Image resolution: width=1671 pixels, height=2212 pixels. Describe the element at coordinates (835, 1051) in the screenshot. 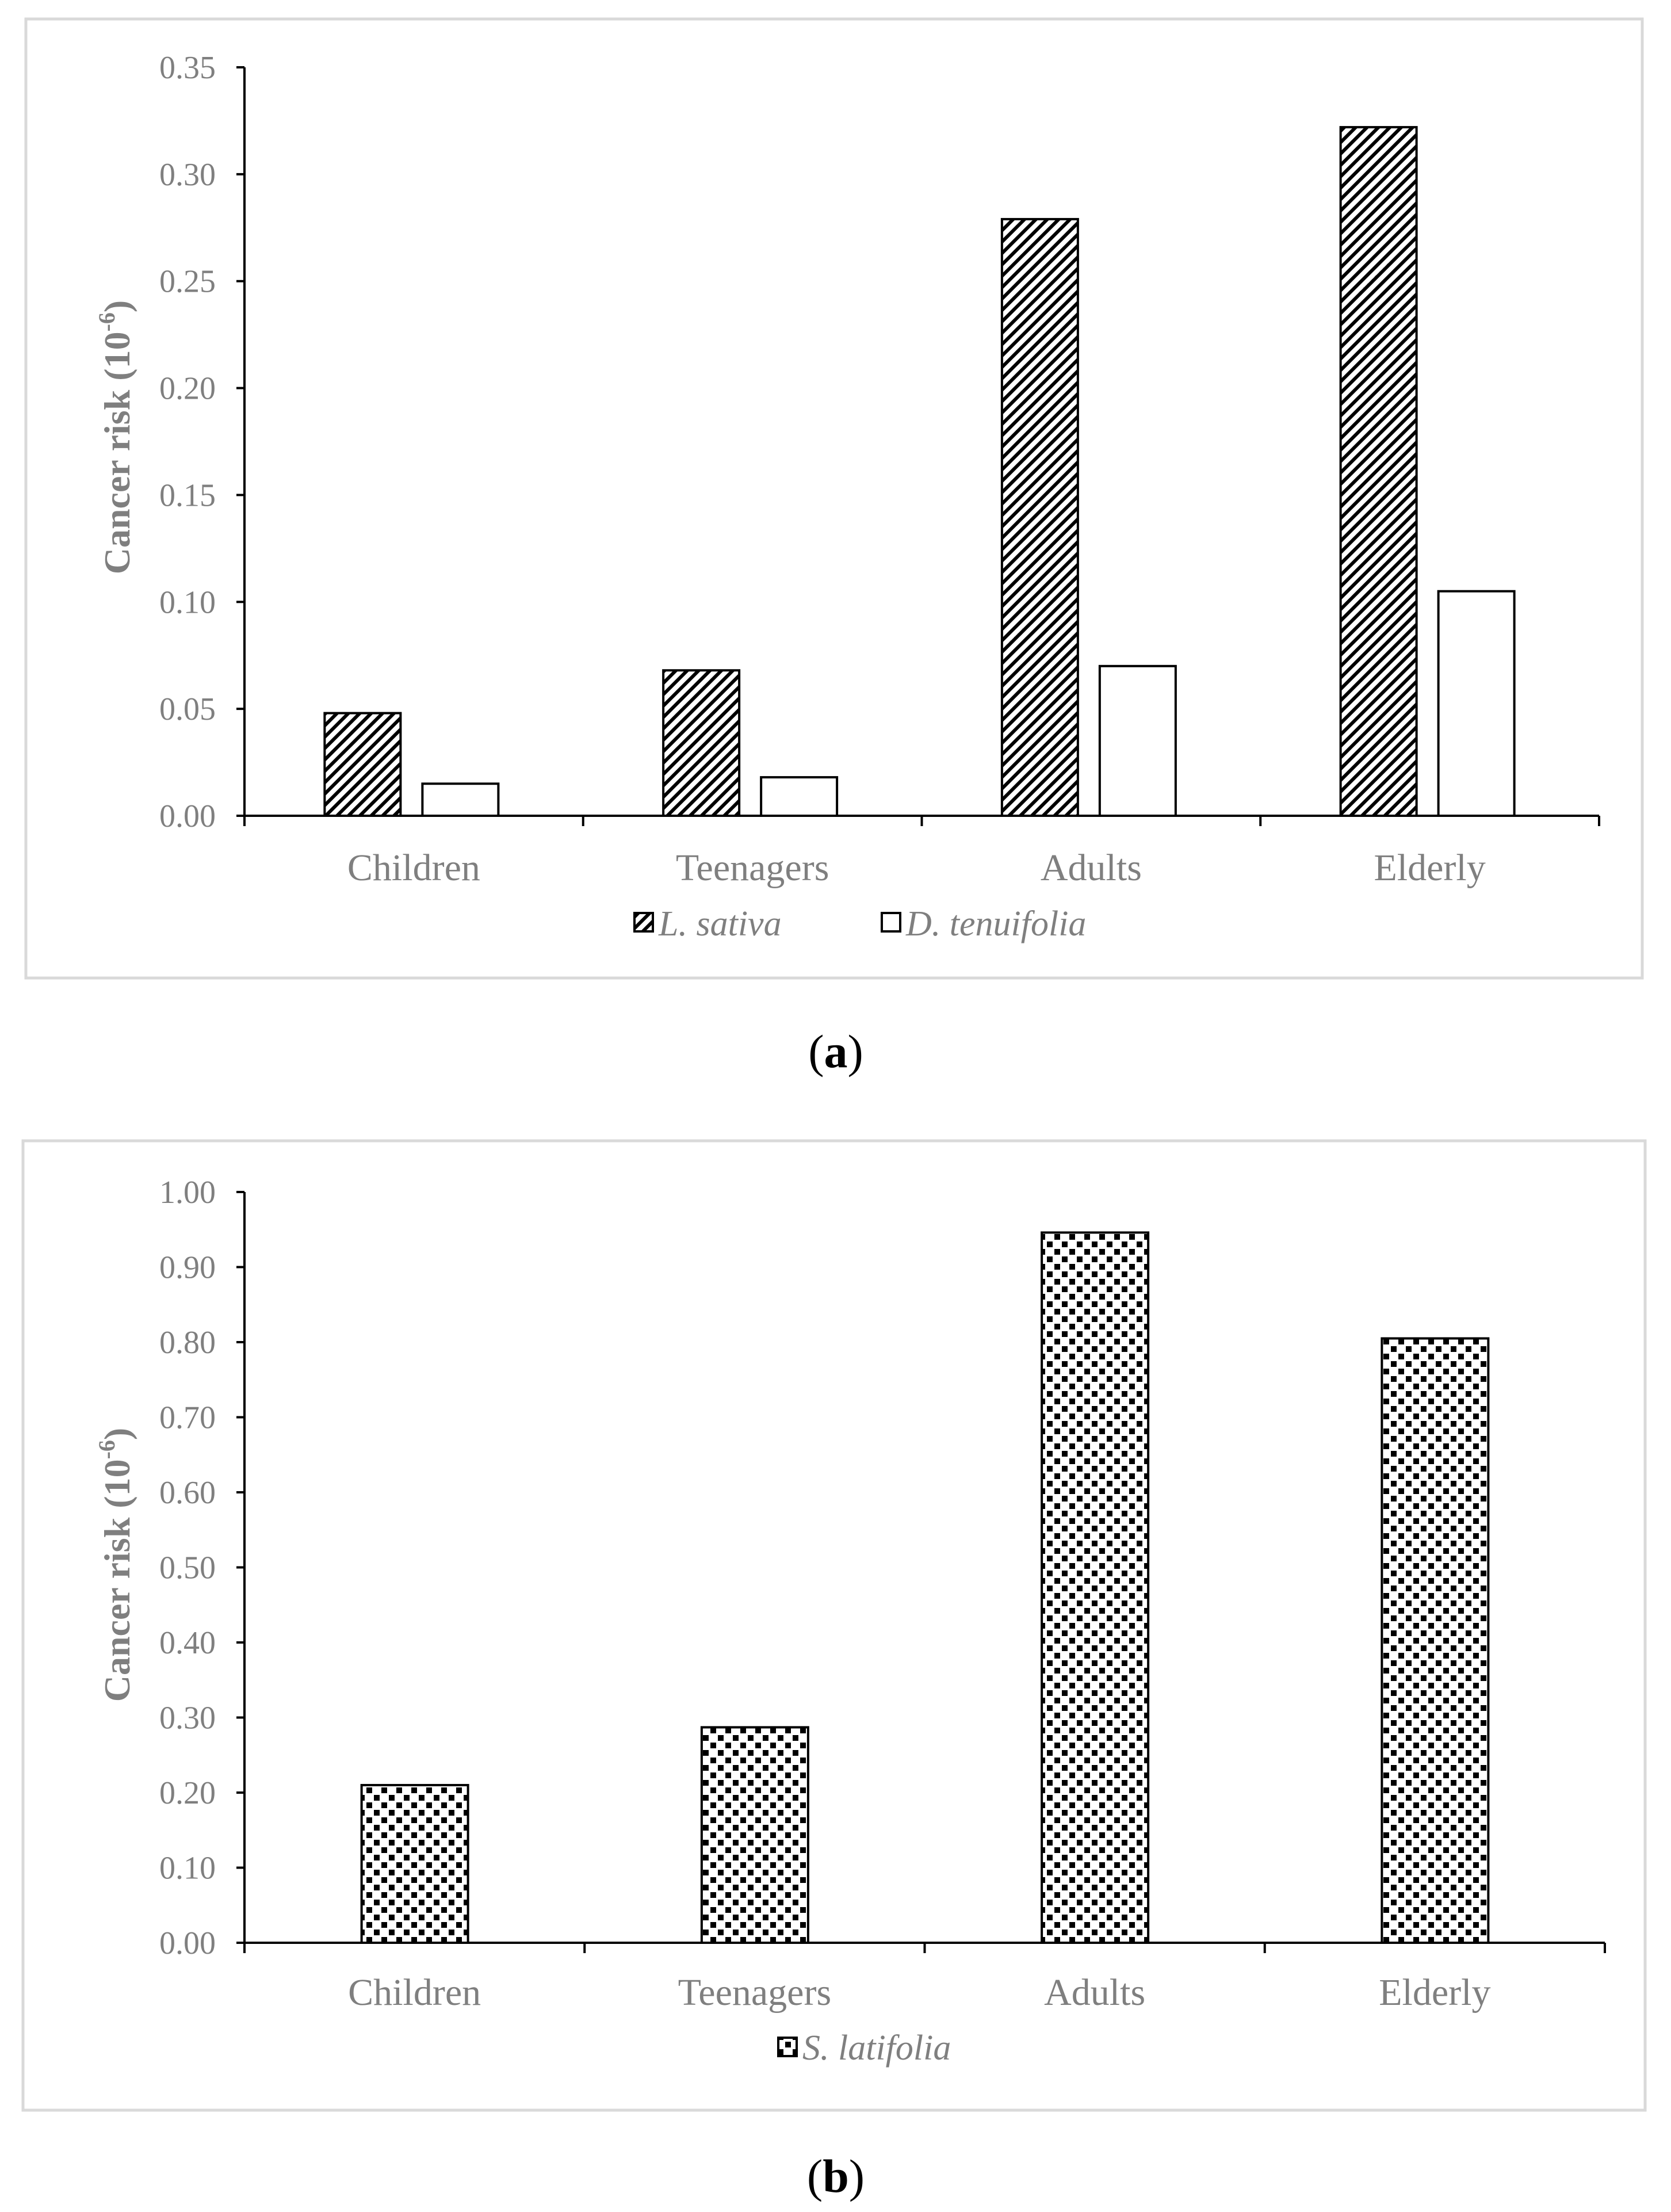

I see `panel-caption-a: (a)` at that location.